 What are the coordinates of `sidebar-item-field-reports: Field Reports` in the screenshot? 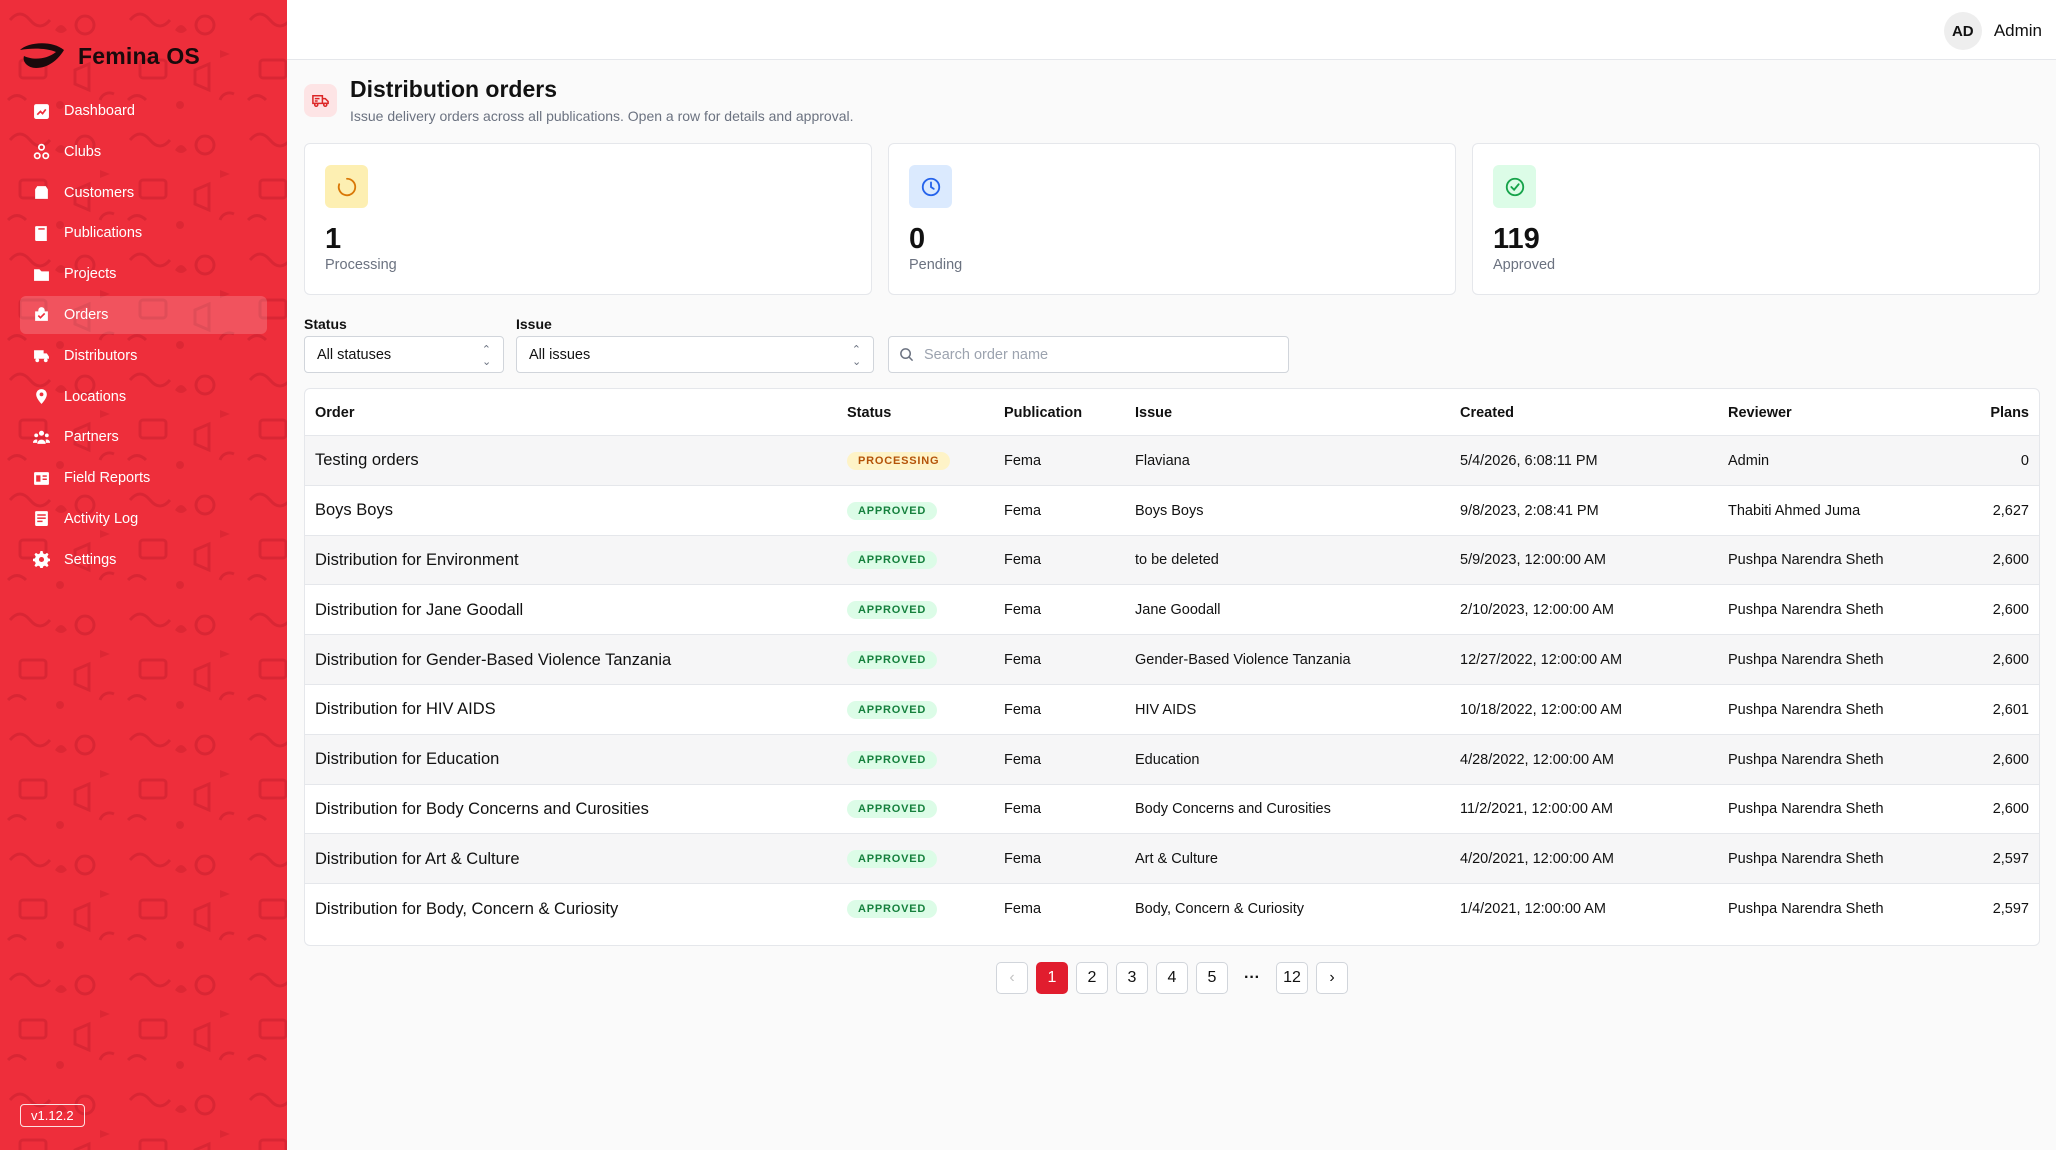 It's located at (143, 478).